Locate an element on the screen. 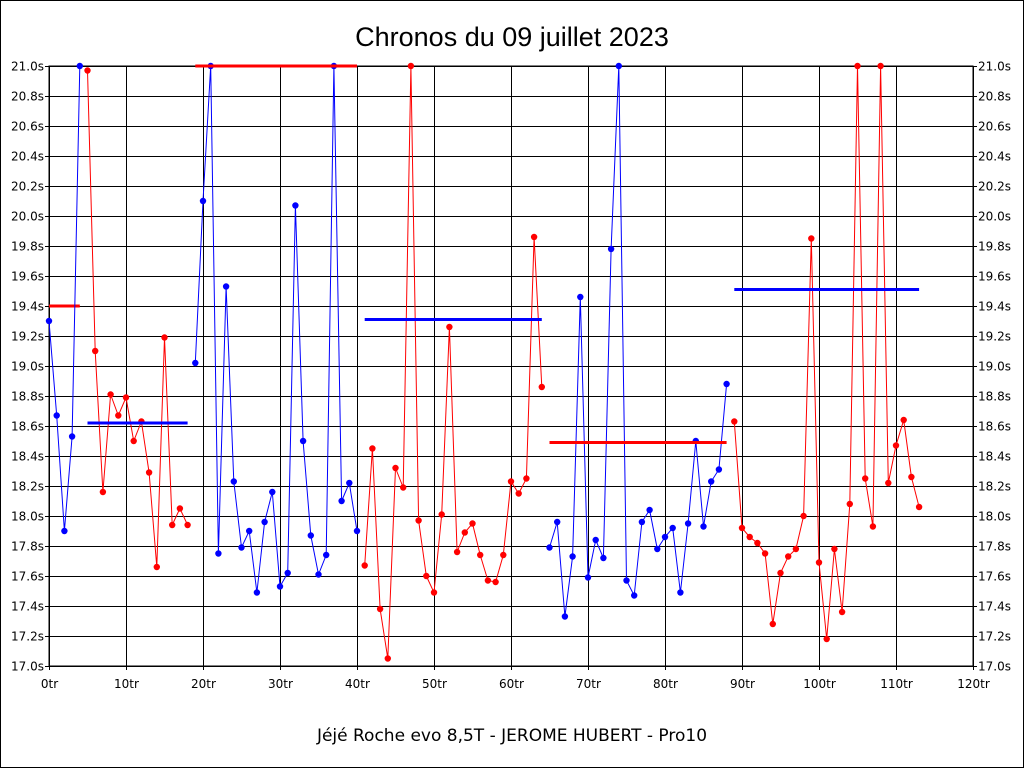  y-tick-label-right: 17.4s is located at coordinates (994, 607).